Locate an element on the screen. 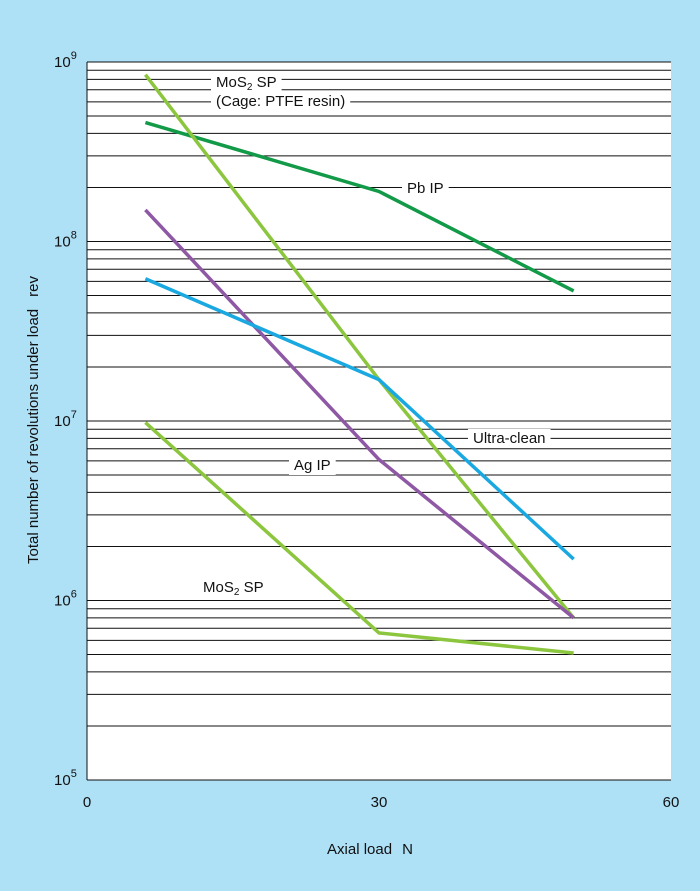 The width and height of the screenshot is (700, 891). x-tick-labels: 0 30 60 is located at coordinates (381, 802).